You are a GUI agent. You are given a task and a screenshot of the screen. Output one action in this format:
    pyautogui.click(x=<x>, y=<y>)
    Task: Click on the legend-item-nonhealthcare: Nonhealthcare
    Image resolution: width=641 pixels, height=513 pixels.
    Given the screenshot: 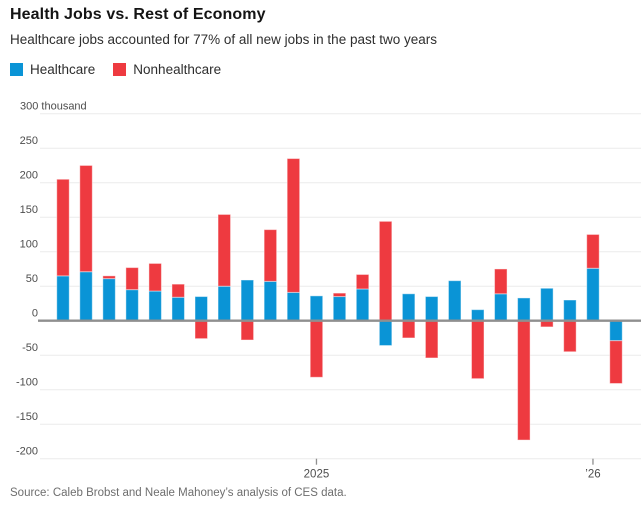 What is the action you would take?
    pyautogui.click(x=167, y=69)
    